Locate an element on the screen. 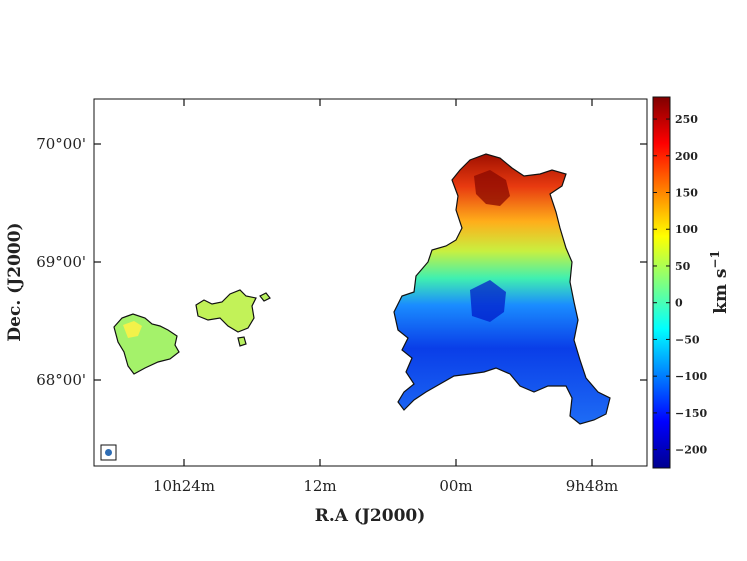 The image size is (747, 561). x-axis-title: R.A (J2000) is located at coordinates (370, 516).